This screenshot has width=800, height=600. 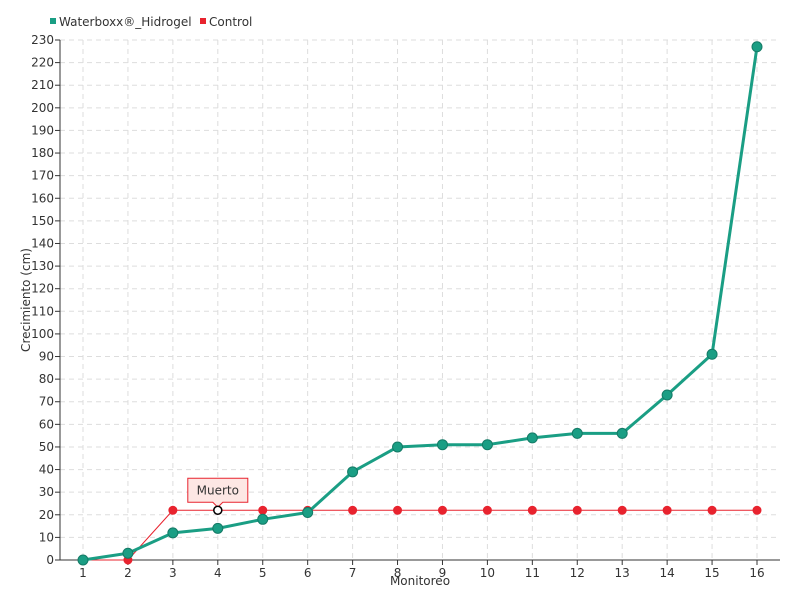 I want to click on legend: Waterboxx®_Hidrogel Control, so click(x=151, y=22).